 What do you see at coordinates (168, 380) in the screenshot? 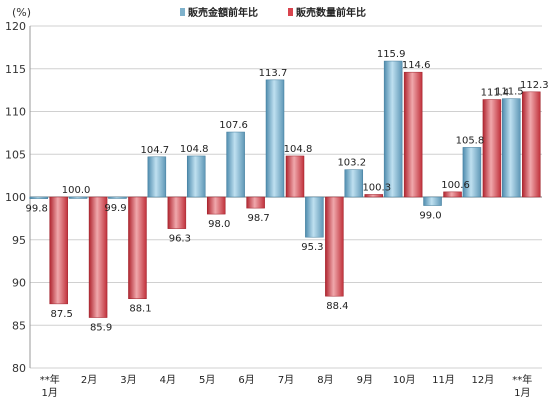
I see `x-tick-label: 4月` at bounding box center [168, 380].